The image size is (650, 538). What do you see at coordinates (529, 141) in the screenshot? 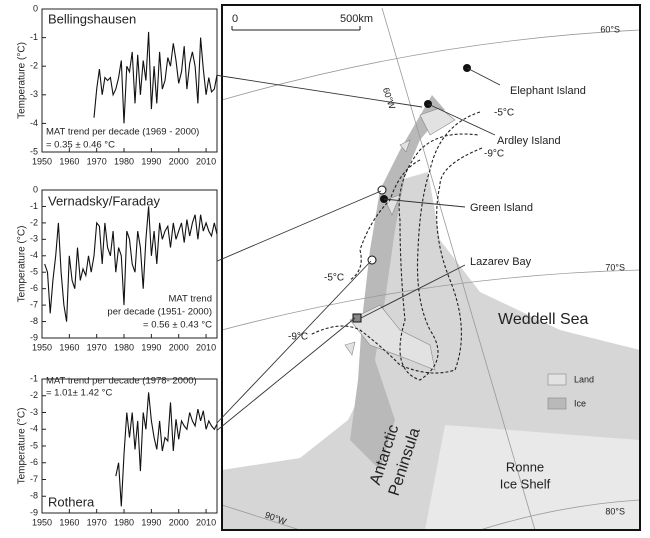
I see `place-label: Ardley Island` at bounding box center [529, 141].